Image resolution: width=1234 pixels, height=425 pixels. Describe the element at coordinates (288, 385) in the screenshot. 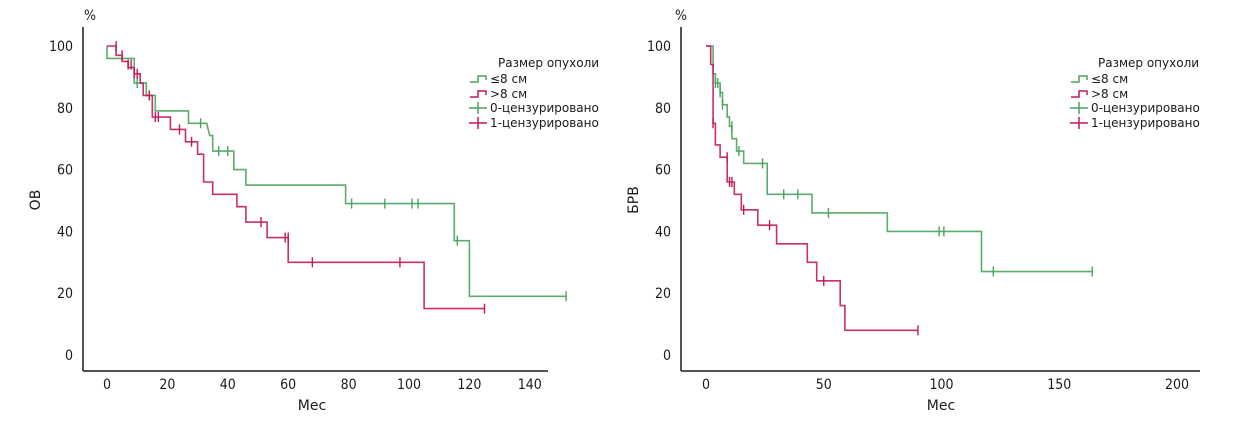

I see `x-tick-label: 60` at that location.